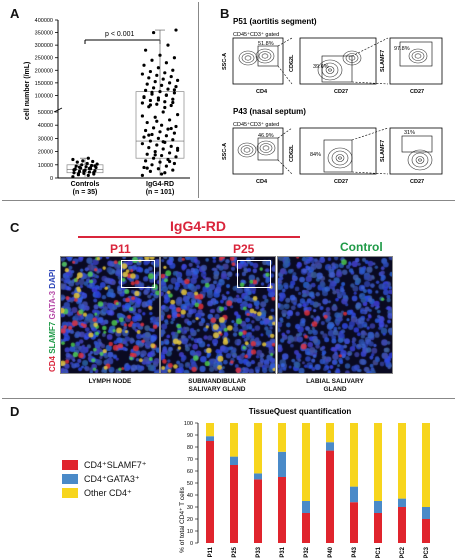 The height and width of the screenshot is (560, 457). Describe the element at coordinates (198, 226) in the screenshot. I see `panel-c-group-title: IgG4-RD` at that location.